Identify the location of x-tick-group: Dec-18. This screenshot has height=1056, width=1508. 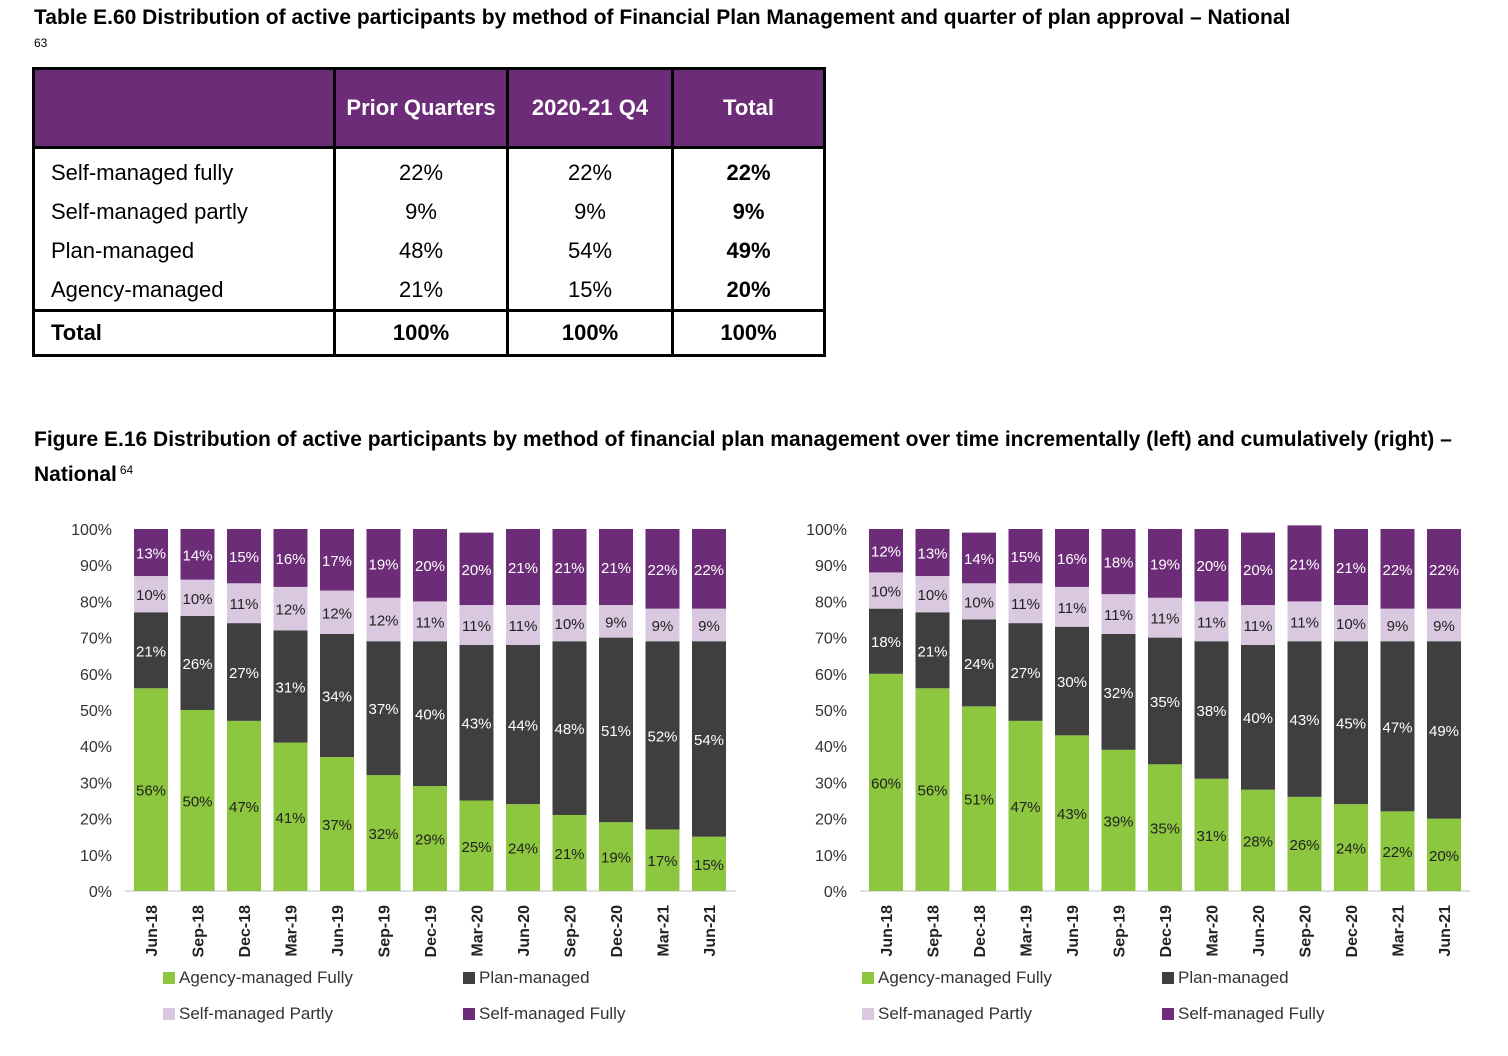
(245, 931).